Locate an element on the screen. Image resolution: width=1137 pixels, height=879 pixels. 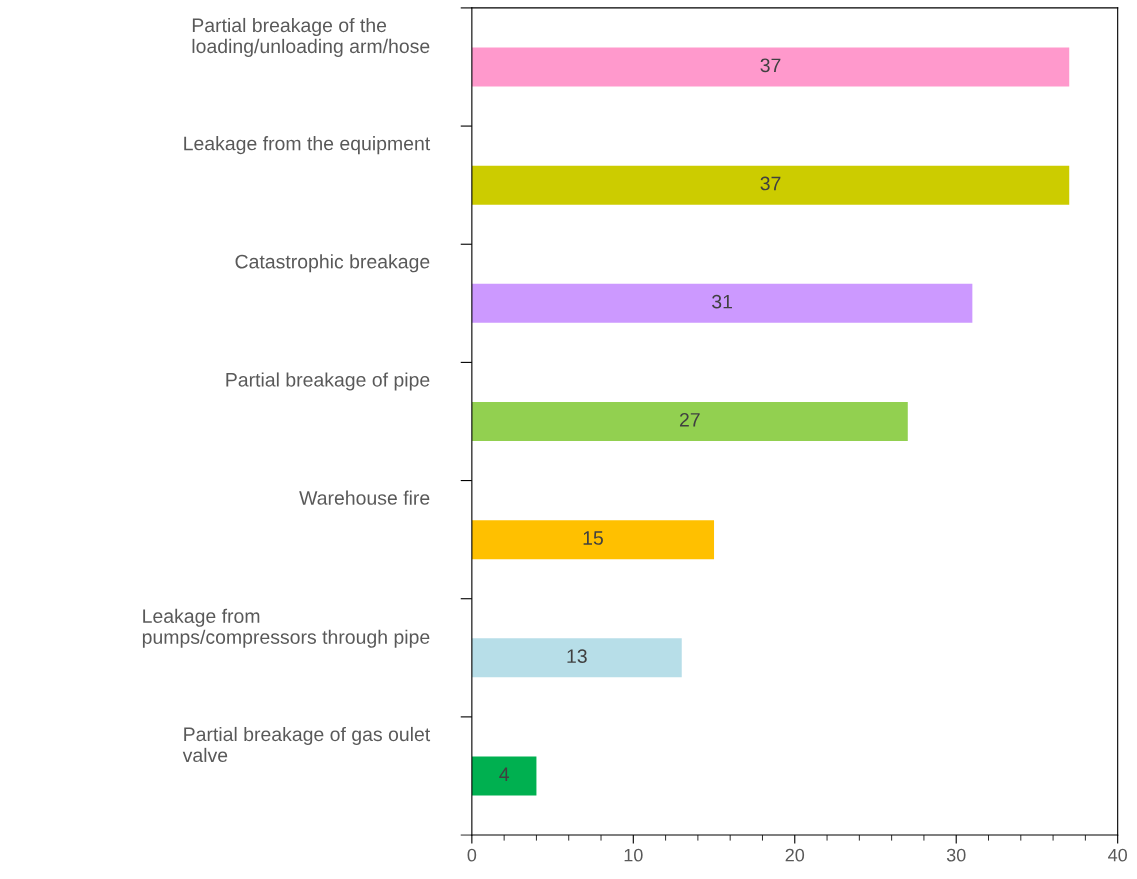
data-label: 15 is located at coordinates (593, 538).